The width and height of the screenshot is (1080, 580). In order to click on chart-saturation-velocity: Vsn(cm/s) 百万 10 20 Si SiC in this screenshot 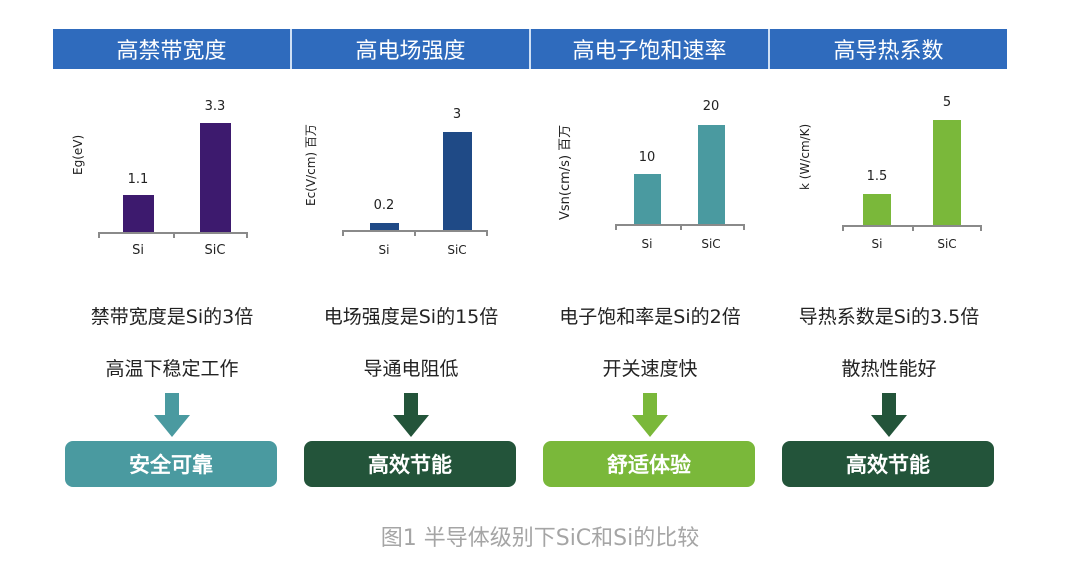, I will do `click(650, 175)`.